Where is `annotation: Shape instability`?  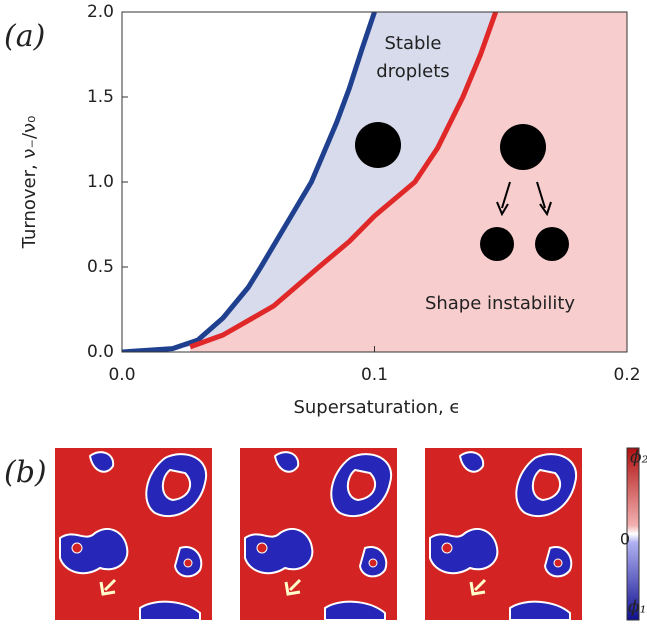
annotation: Shape instability is located at coordinates (500, 303).